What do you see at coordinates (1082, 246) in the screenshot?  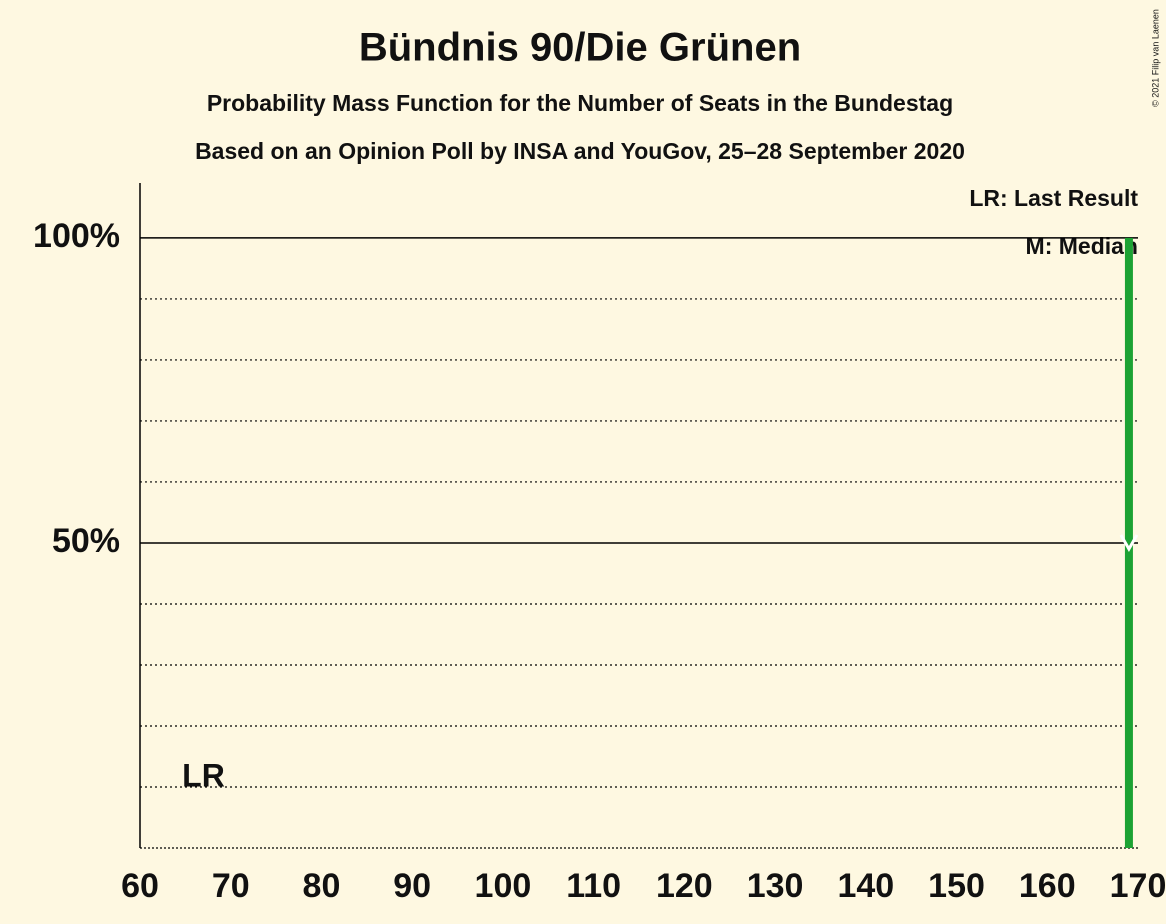 I see `legend-entry: M: Median` at bounding box center [1082, 246].